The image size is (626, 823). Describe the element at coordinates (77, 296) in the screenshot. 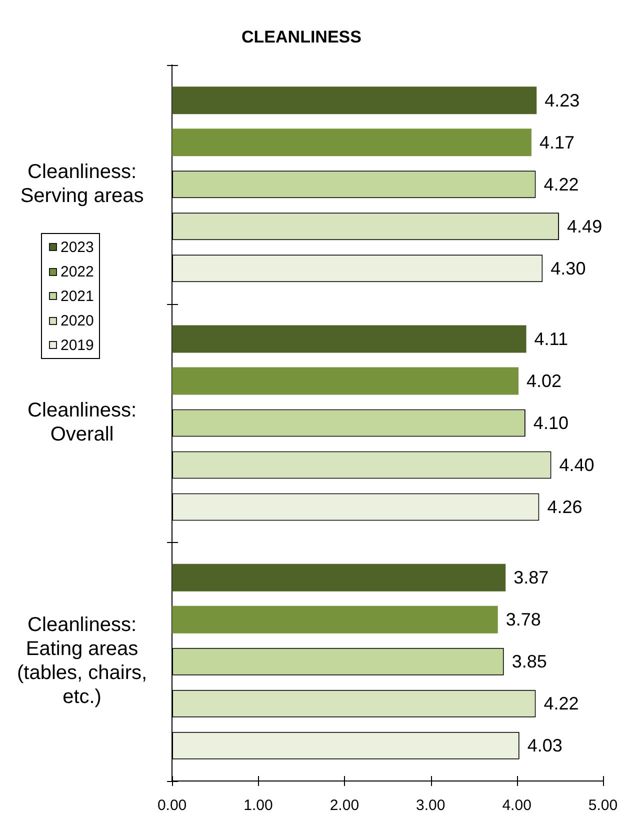

I see `legend-label: 2021` at that location.